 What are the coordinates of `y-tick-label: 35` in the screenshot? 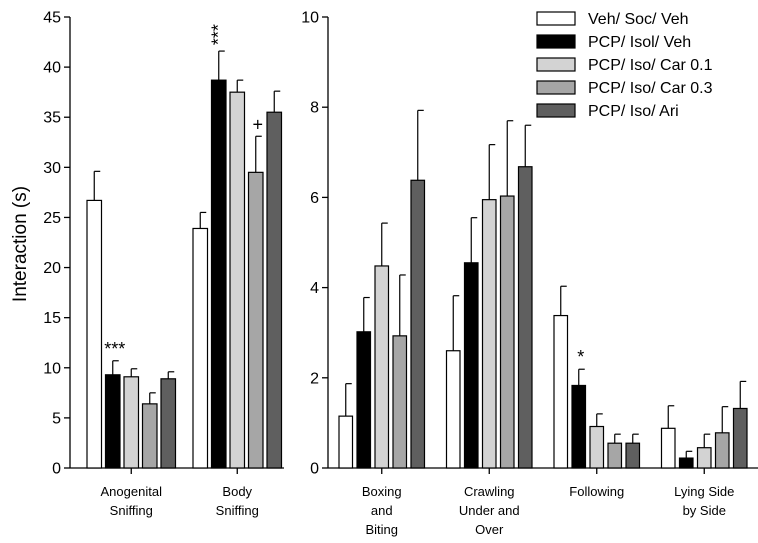 It's located at (52, 118).